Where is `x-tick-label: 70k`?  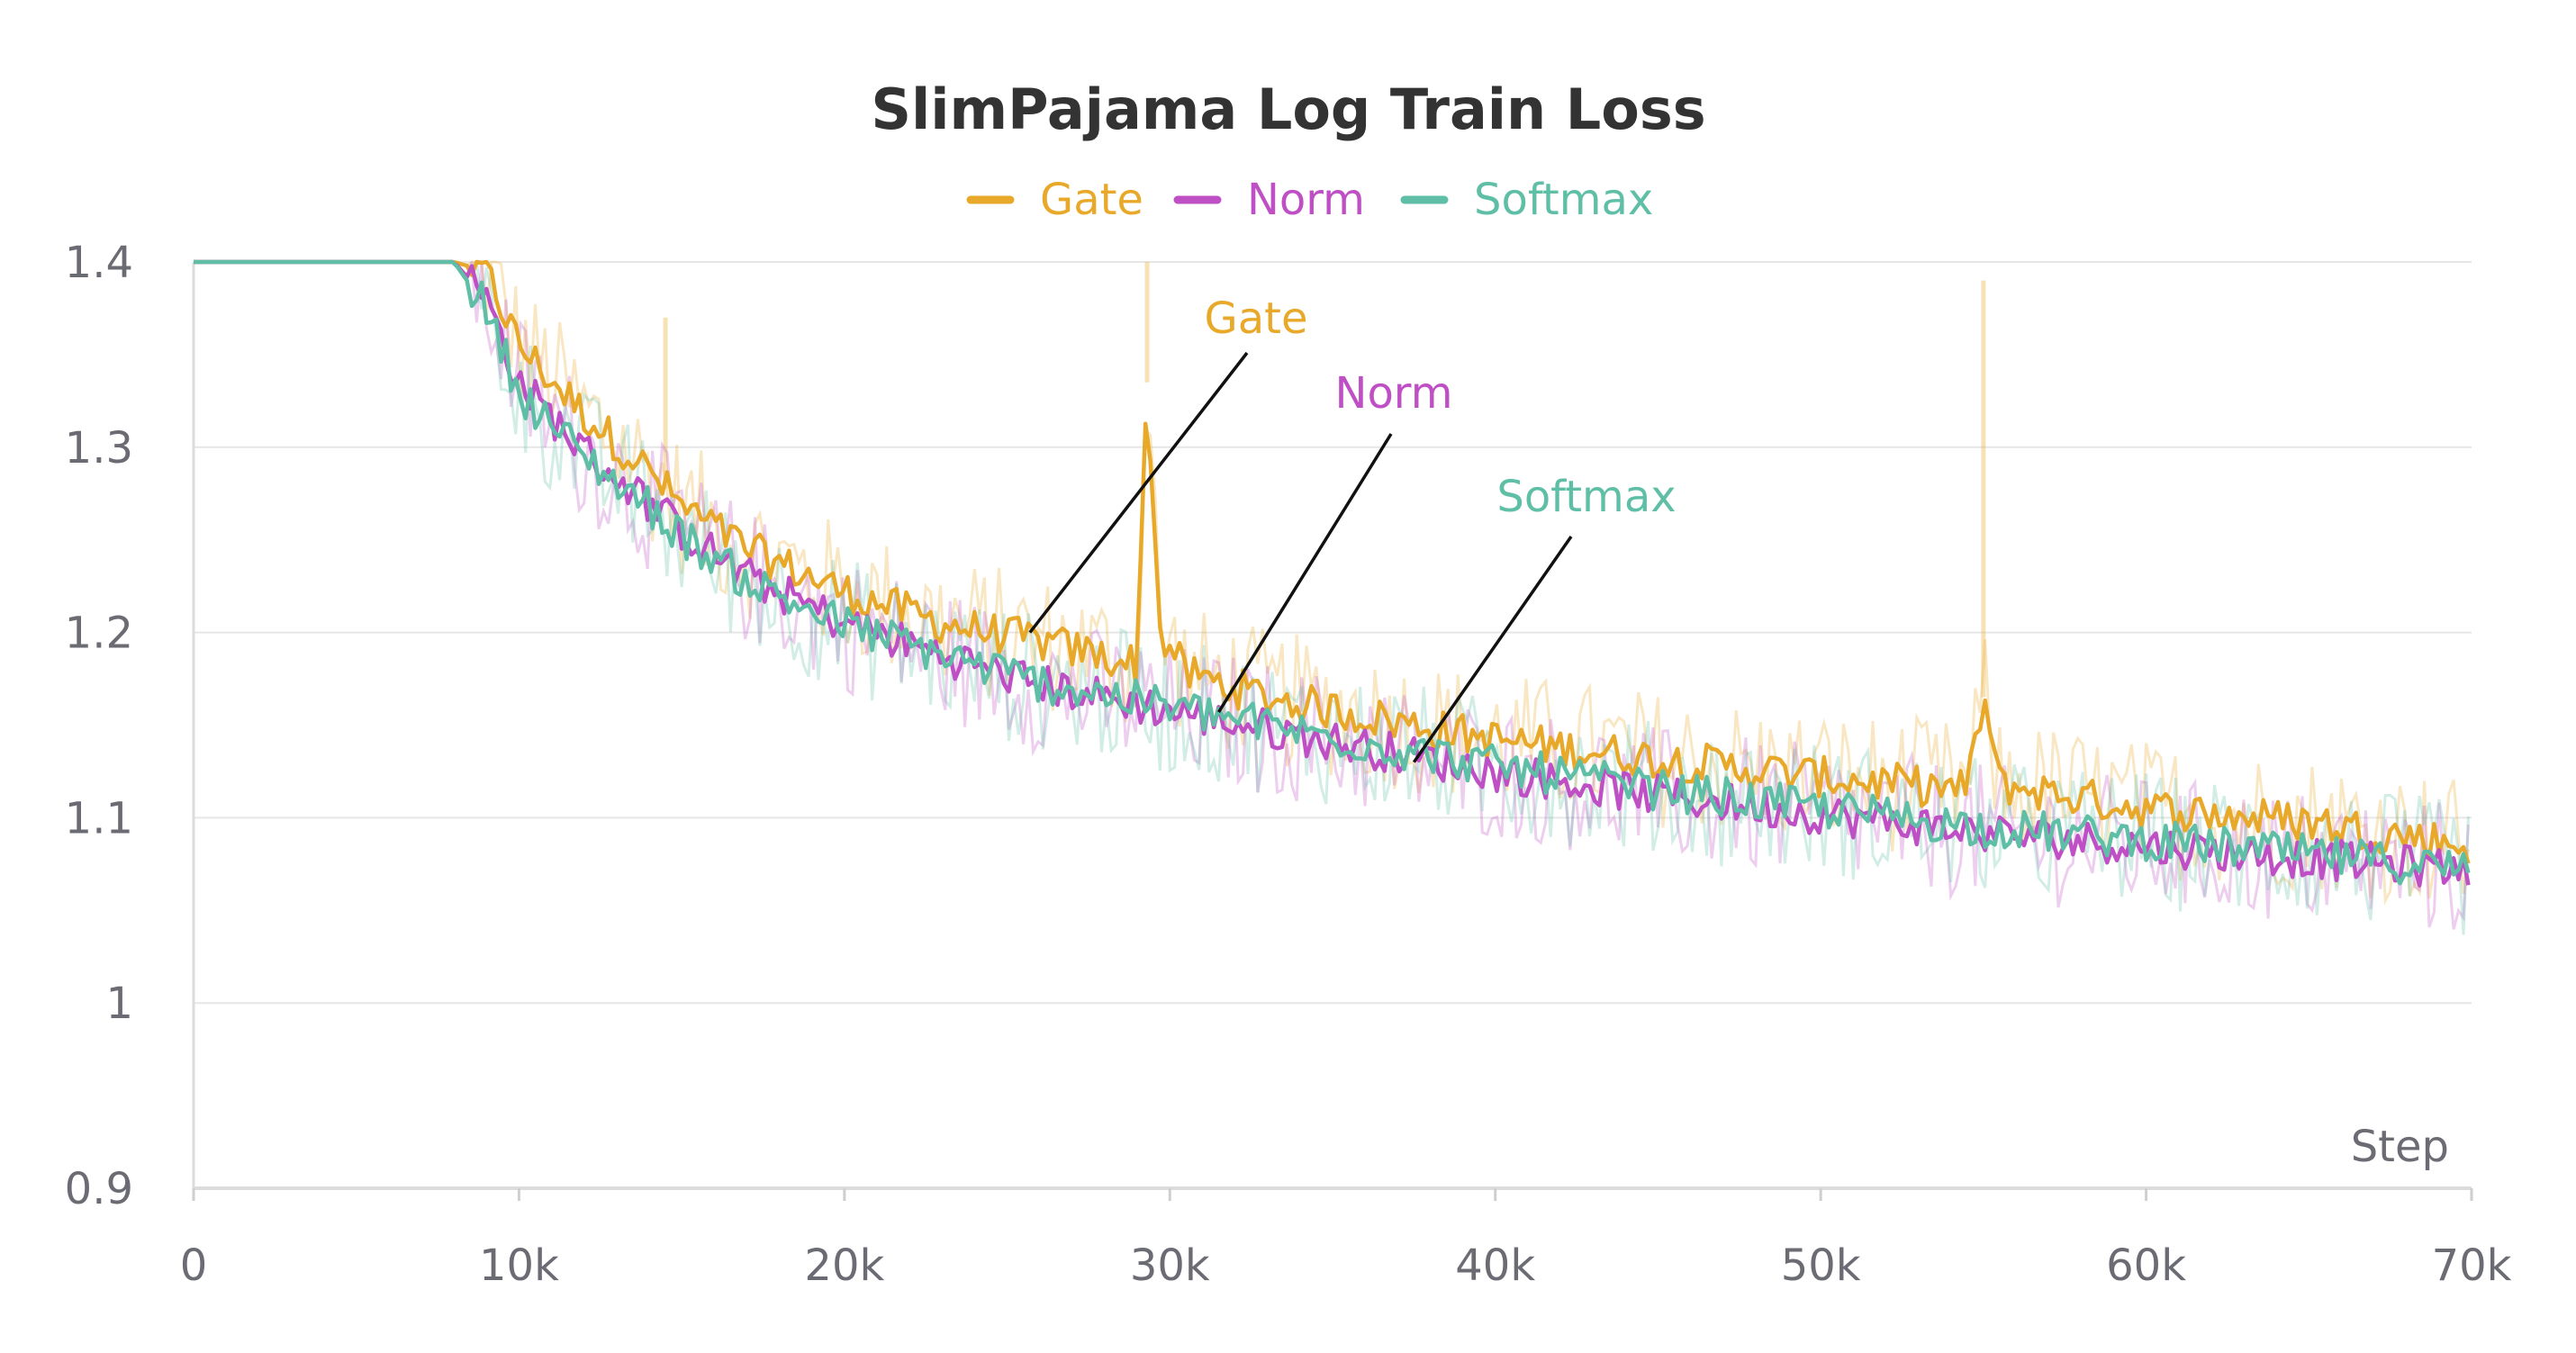
x-tick-label: 70k is located at coordinates (2472, 1265).